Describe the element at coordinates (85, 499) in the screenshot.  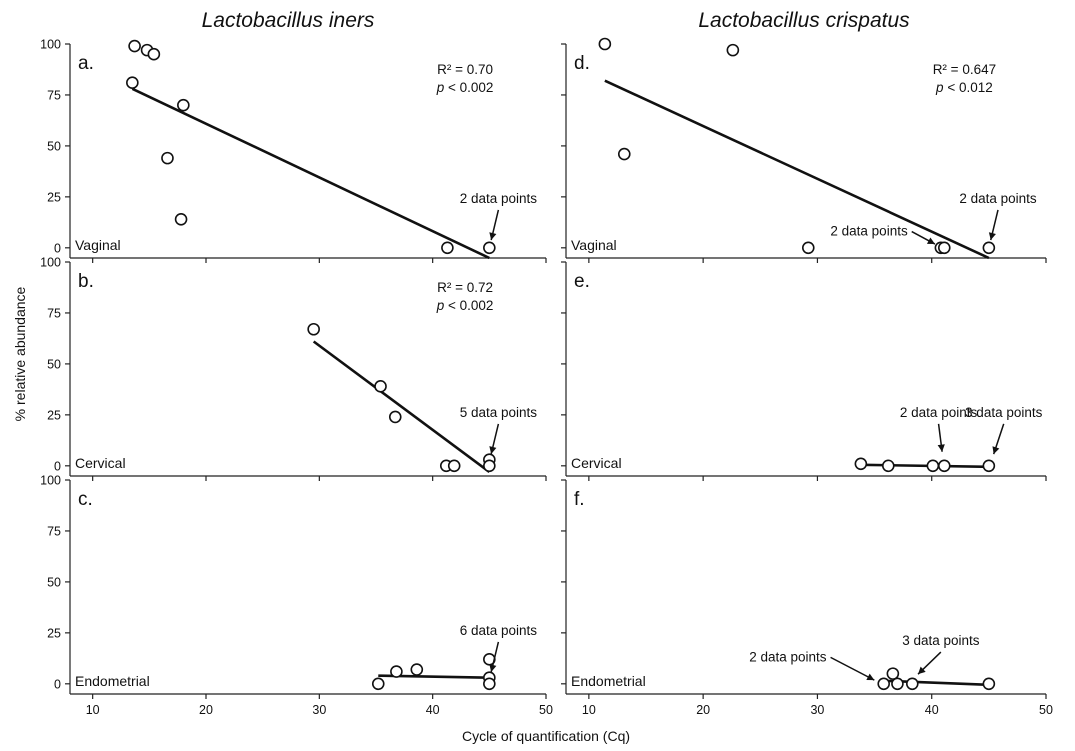
I see `panel-letter: c.` at that location.